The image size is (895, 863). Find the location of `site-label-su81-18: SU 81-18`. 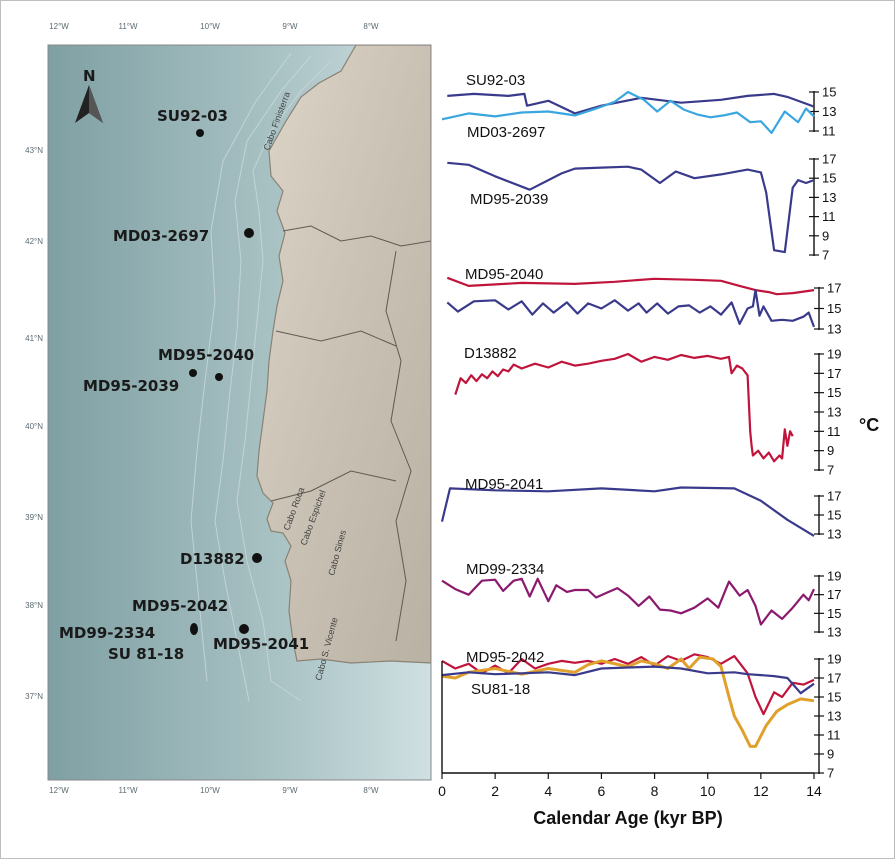

site-label-su81-18: SU 81-18 is located at coordinates (146, 654).